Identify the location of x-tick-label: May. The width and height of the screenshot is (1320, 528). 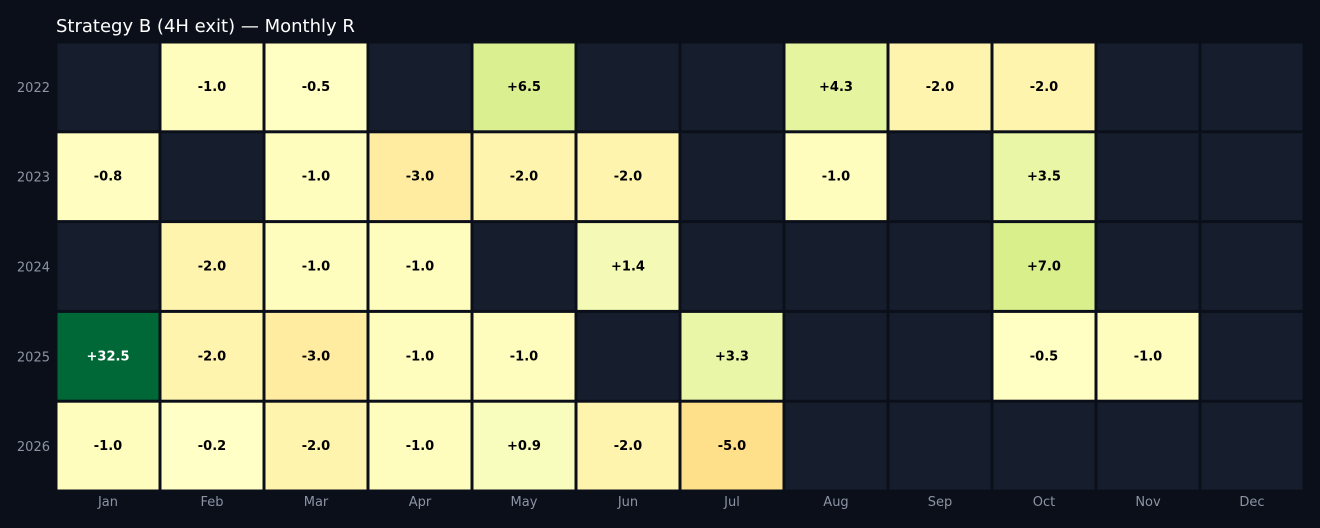
(524, 502).